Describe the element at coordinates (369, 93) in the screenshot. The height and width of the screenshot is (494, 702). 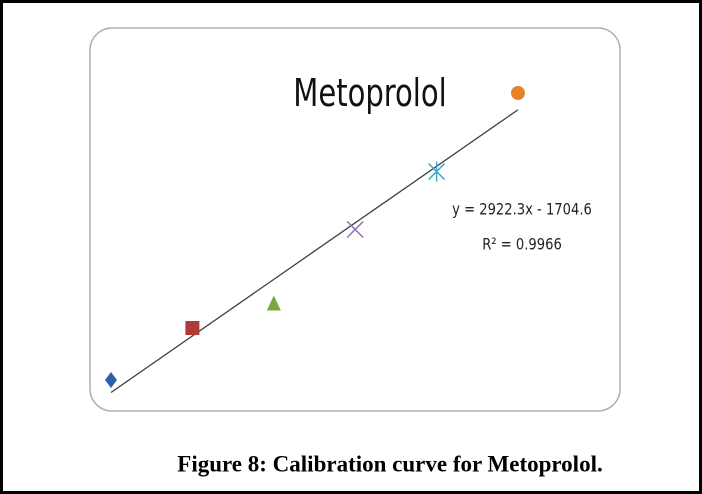
I see `chart-title: Metoprolol` at that location.